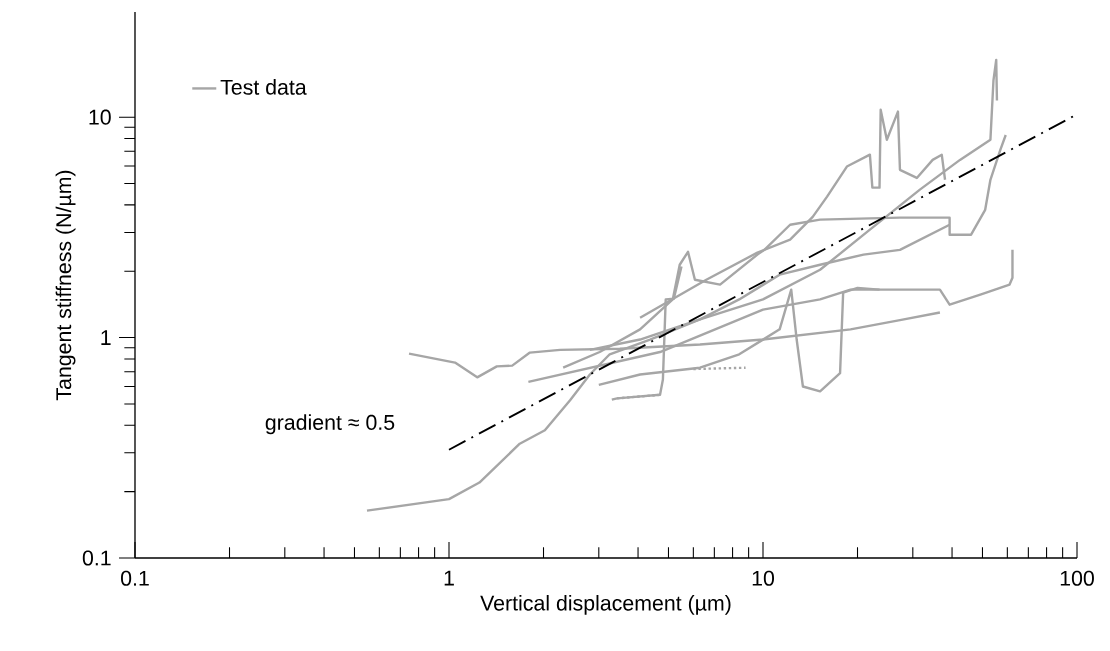  I want to click on y-axis-title: Tangent stiffness (N/µm), so click(65, 285).